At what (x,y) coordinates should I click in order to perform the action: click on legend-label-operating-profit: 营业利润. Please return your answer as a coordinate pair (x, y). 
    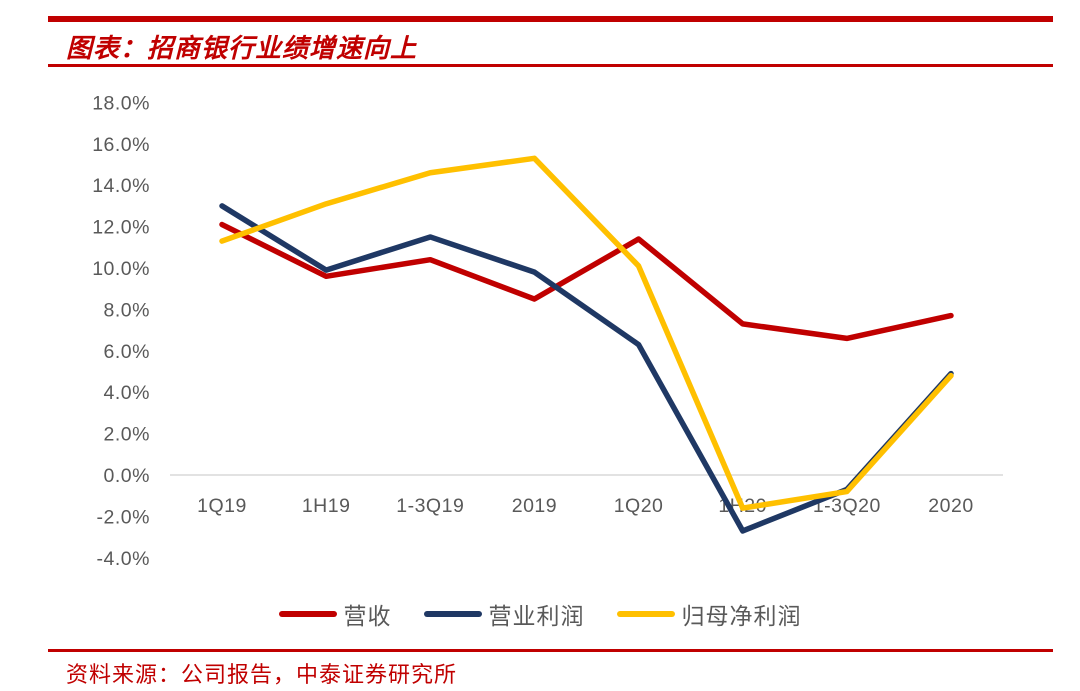
    Looking at the image, I should click on (536, 616).